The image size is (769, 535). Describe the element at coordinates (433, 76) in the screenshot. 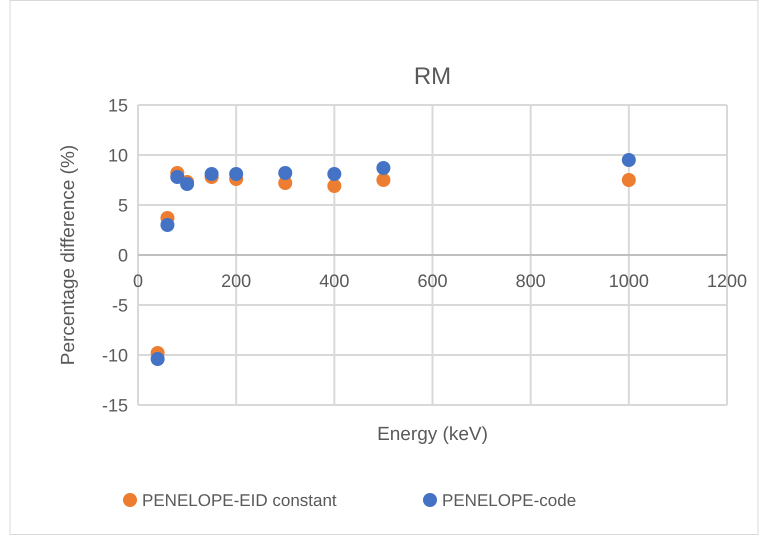

I see `chart-title: RM` at that location.